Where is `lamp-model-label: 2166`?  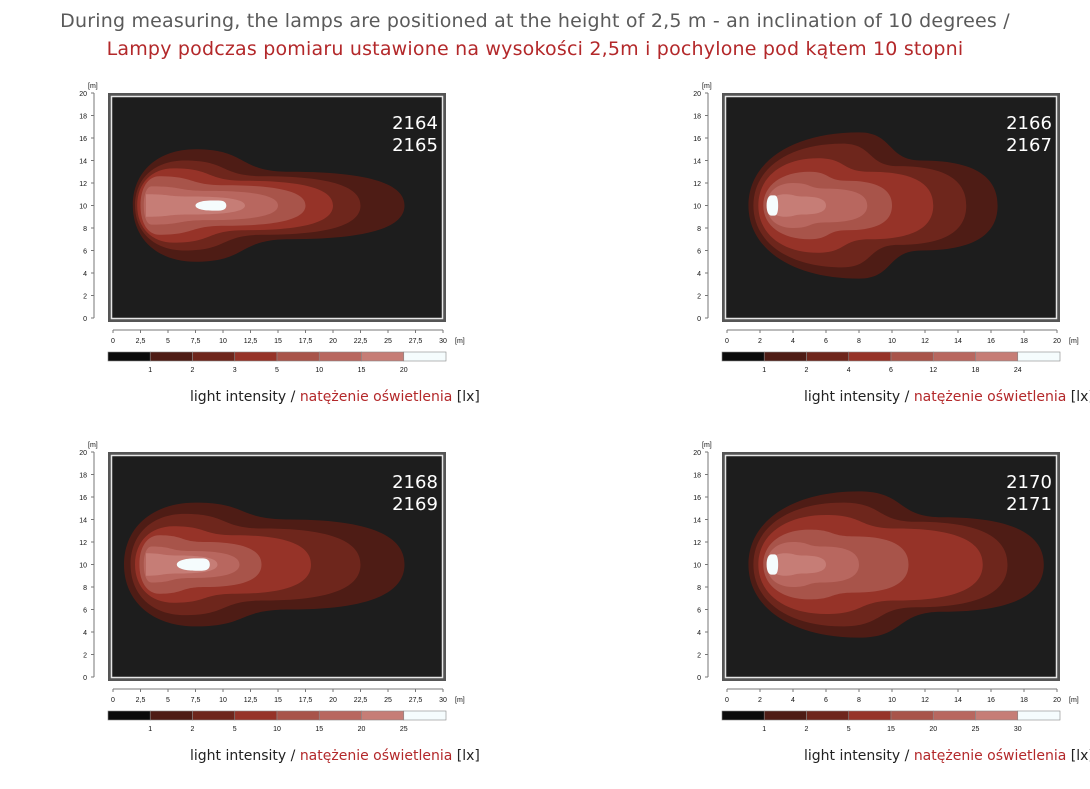
lamp-model-label: 2166 is located at coordinates (1029, 123).